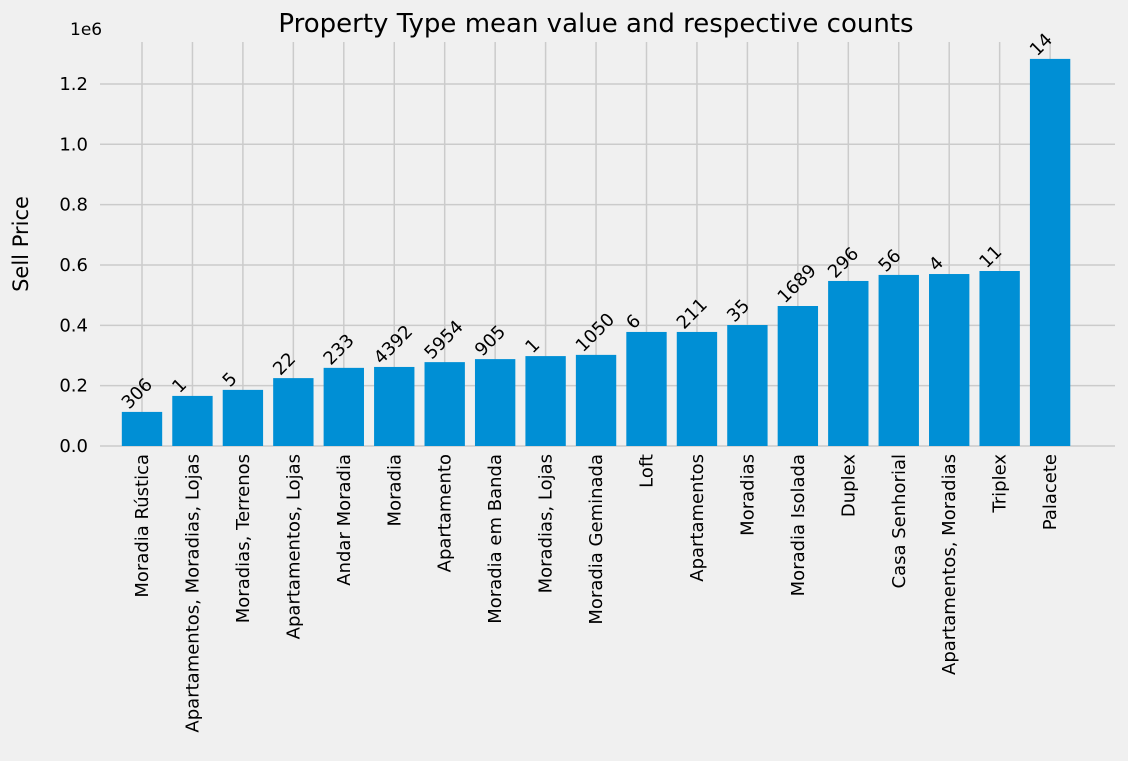 The width and height of the screenshot is (1128, 761). What do you see at coordinates (73, 386) in the screenshot?
I see `y-tick-label: 0.2` at bounding box center [73, 386].